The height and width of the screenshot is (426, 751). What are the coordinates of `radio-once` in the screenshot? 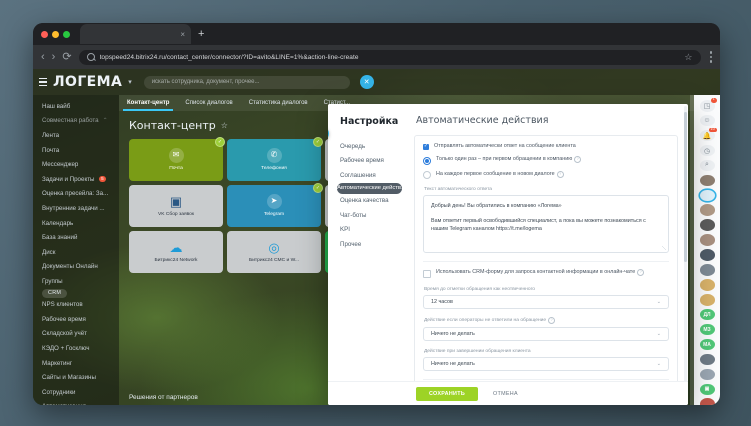 It's located at (427, 160).